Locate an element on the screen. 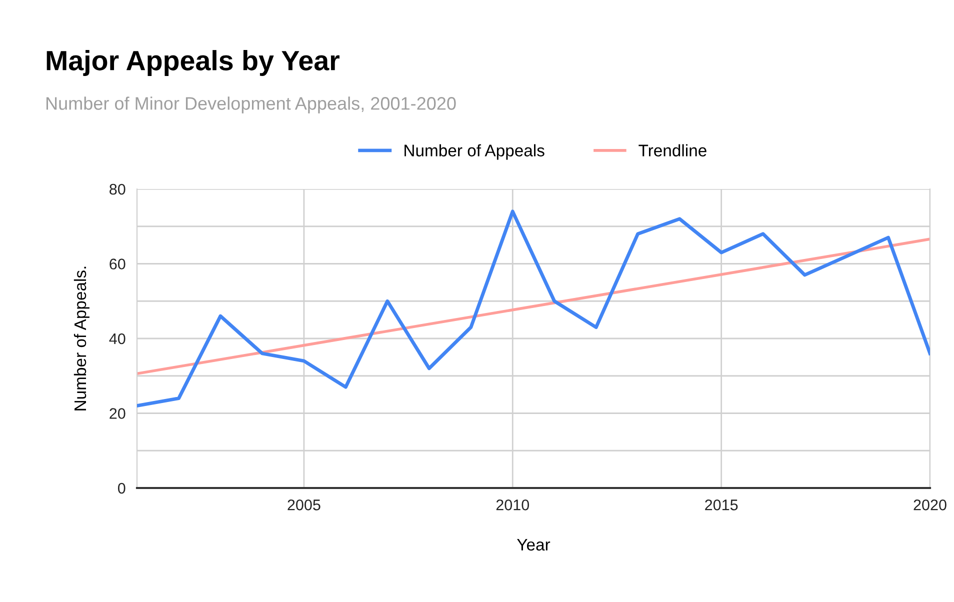 The width and height of the screenshot is (954, 602). y-tick-label: 80 is located at coordinates (118, 189).